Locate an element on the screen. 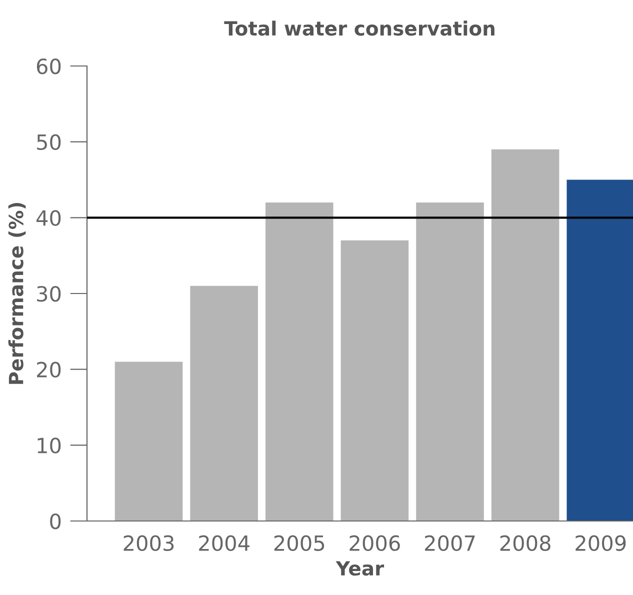  x-tick-label: 2004 is located at coordinates (224, 543).